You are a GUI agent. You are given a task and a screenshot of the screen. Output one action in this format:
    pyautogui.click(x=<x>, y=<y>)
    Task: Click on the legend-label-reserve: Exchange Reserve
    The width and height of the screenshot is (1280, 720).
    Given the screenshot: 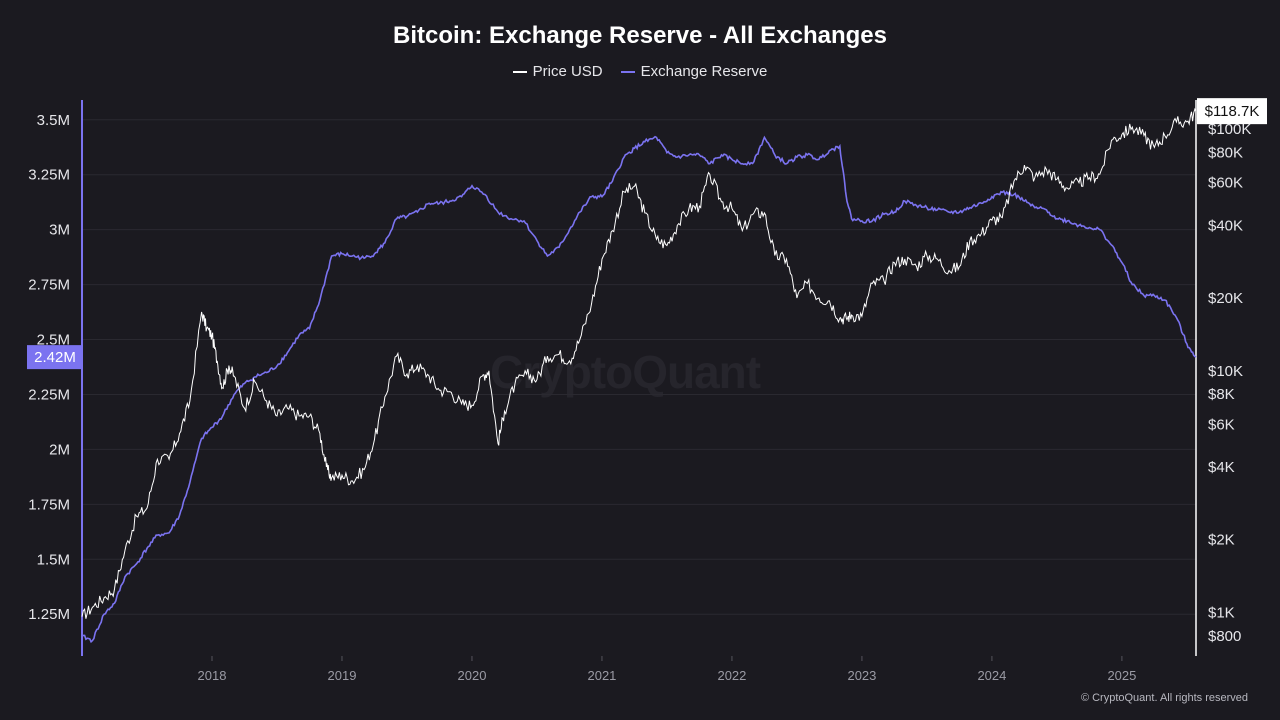 What is the action you would take?
    pyautogui.click(x=704, y=71)
    